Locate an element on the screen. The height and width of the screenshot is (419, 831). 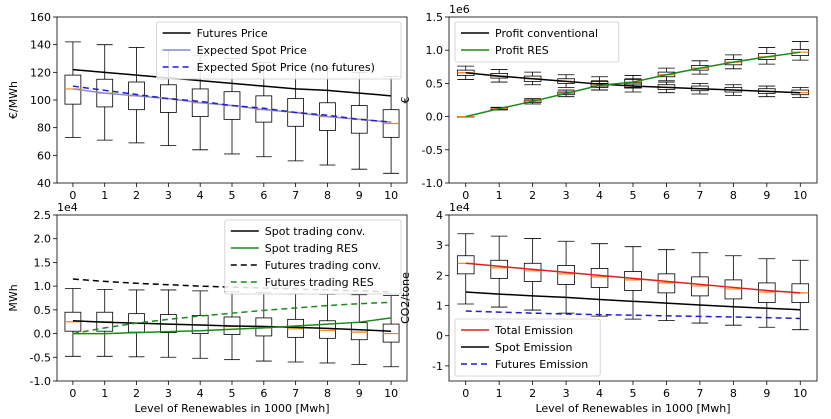
y-tick-label: -1 is located at coordinates (437, 366).